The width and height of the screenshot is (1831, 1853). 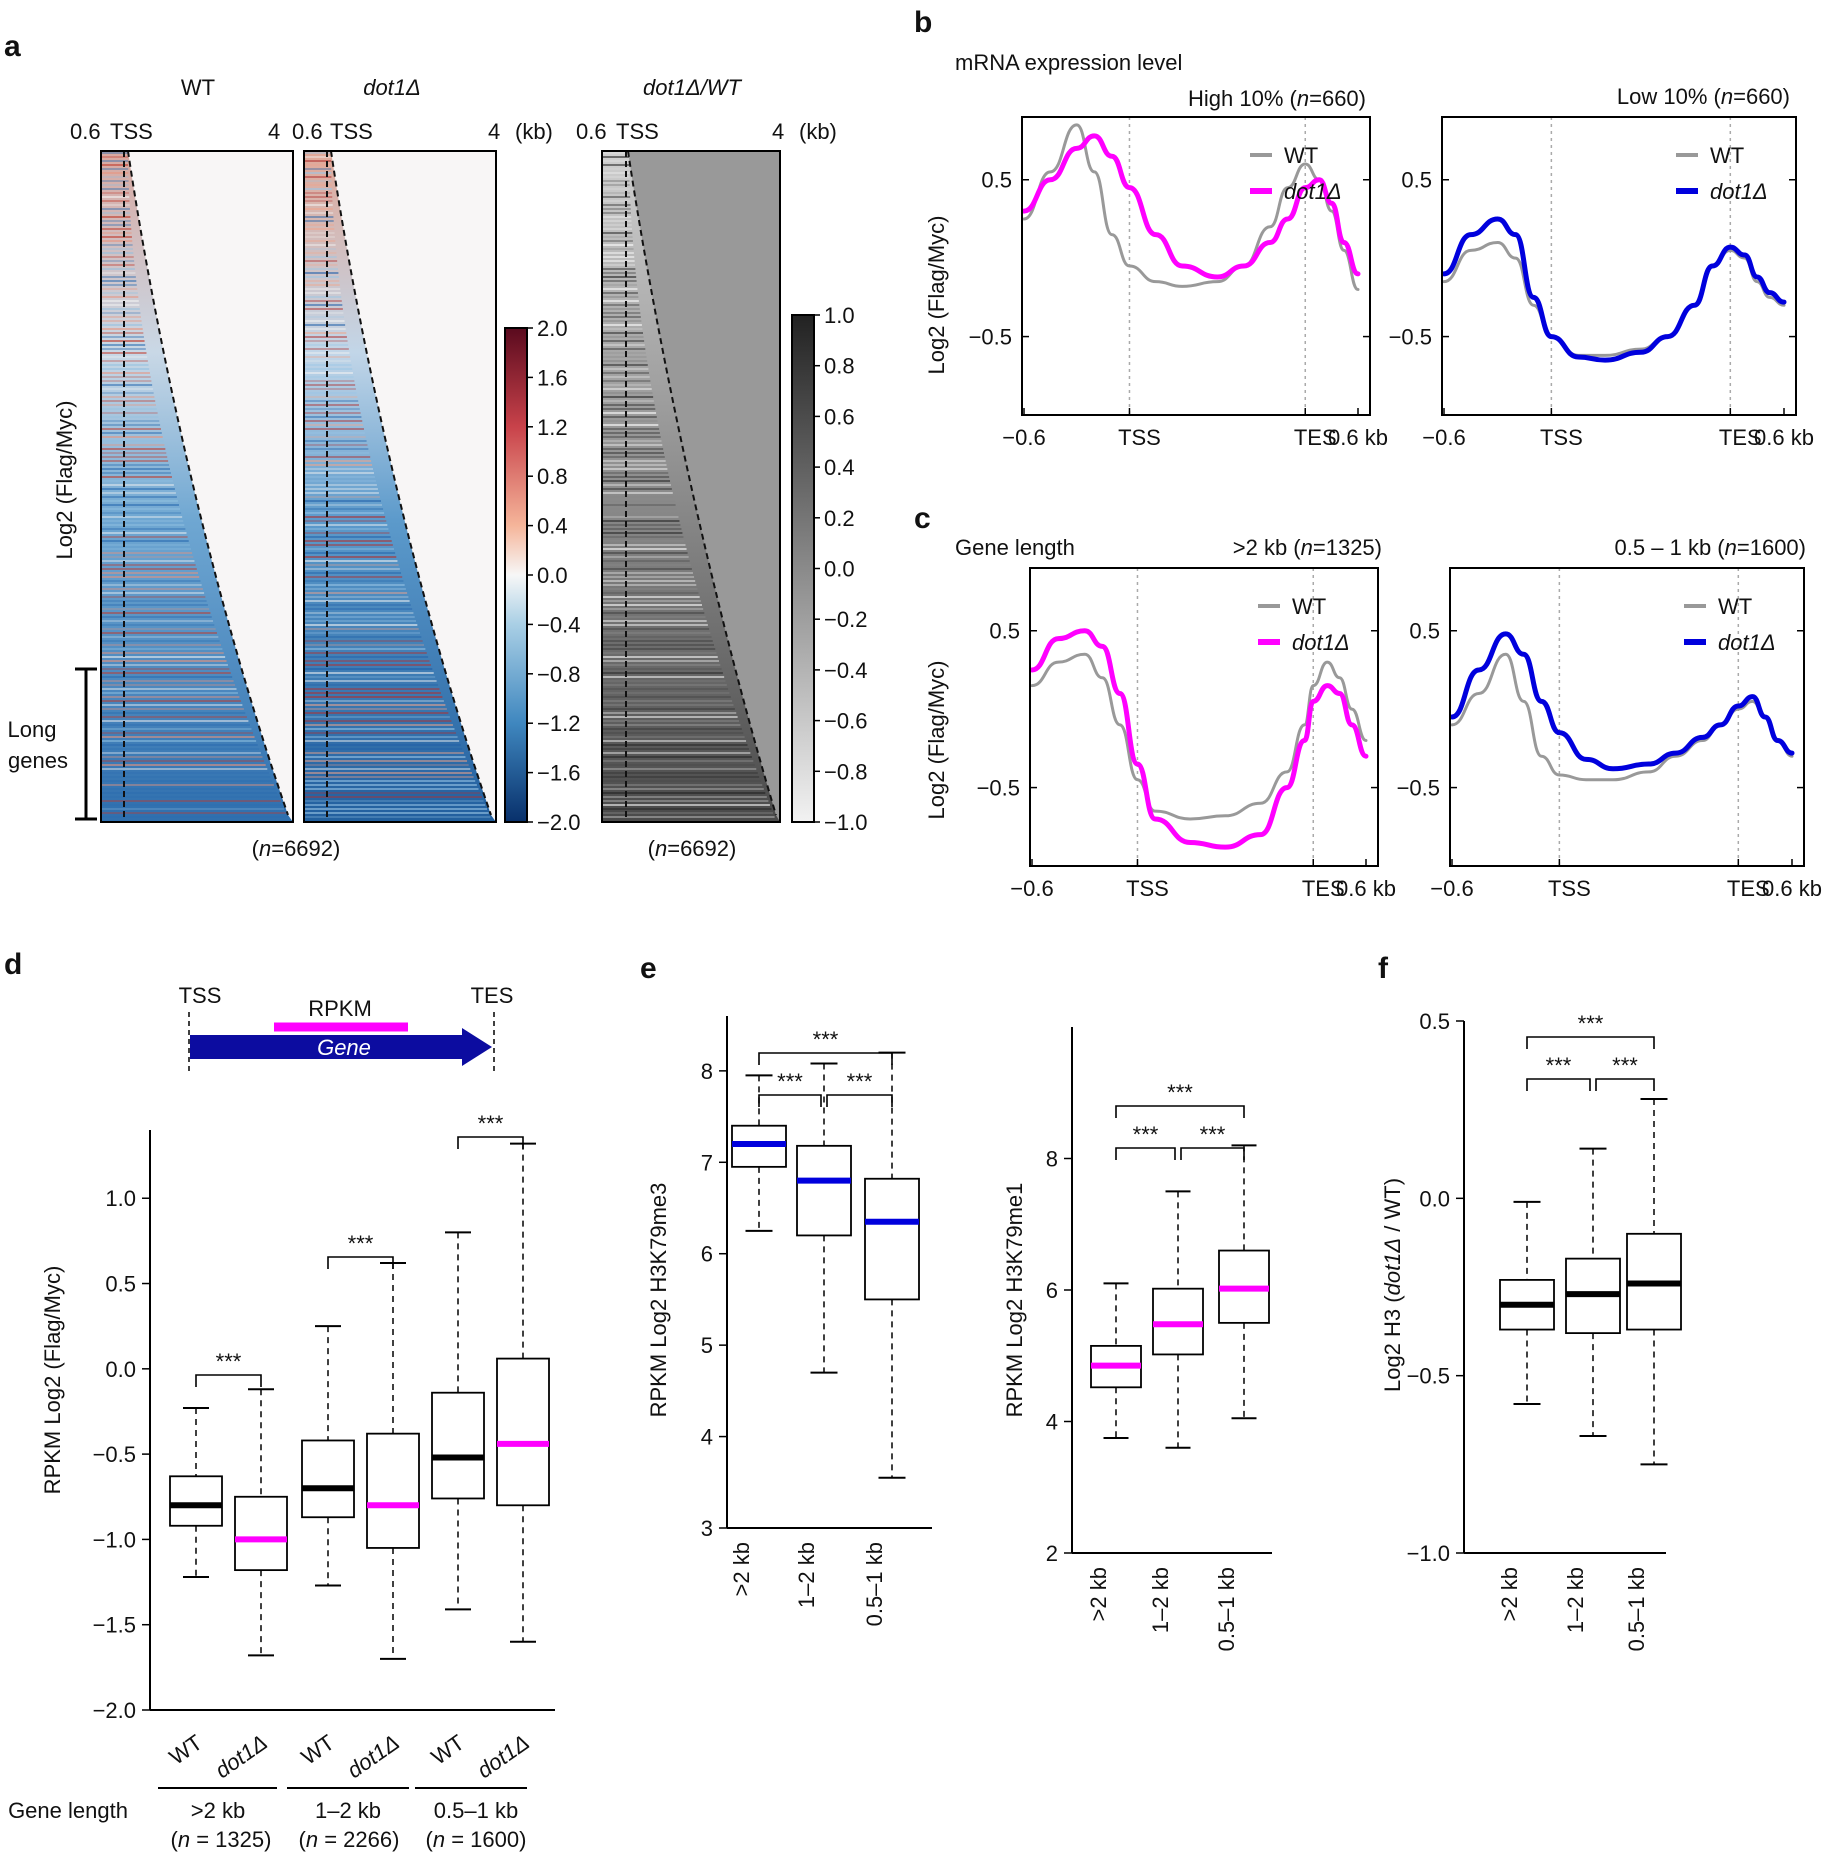 I want to click on schematic-tes: TES, so click(x=492, y=995).